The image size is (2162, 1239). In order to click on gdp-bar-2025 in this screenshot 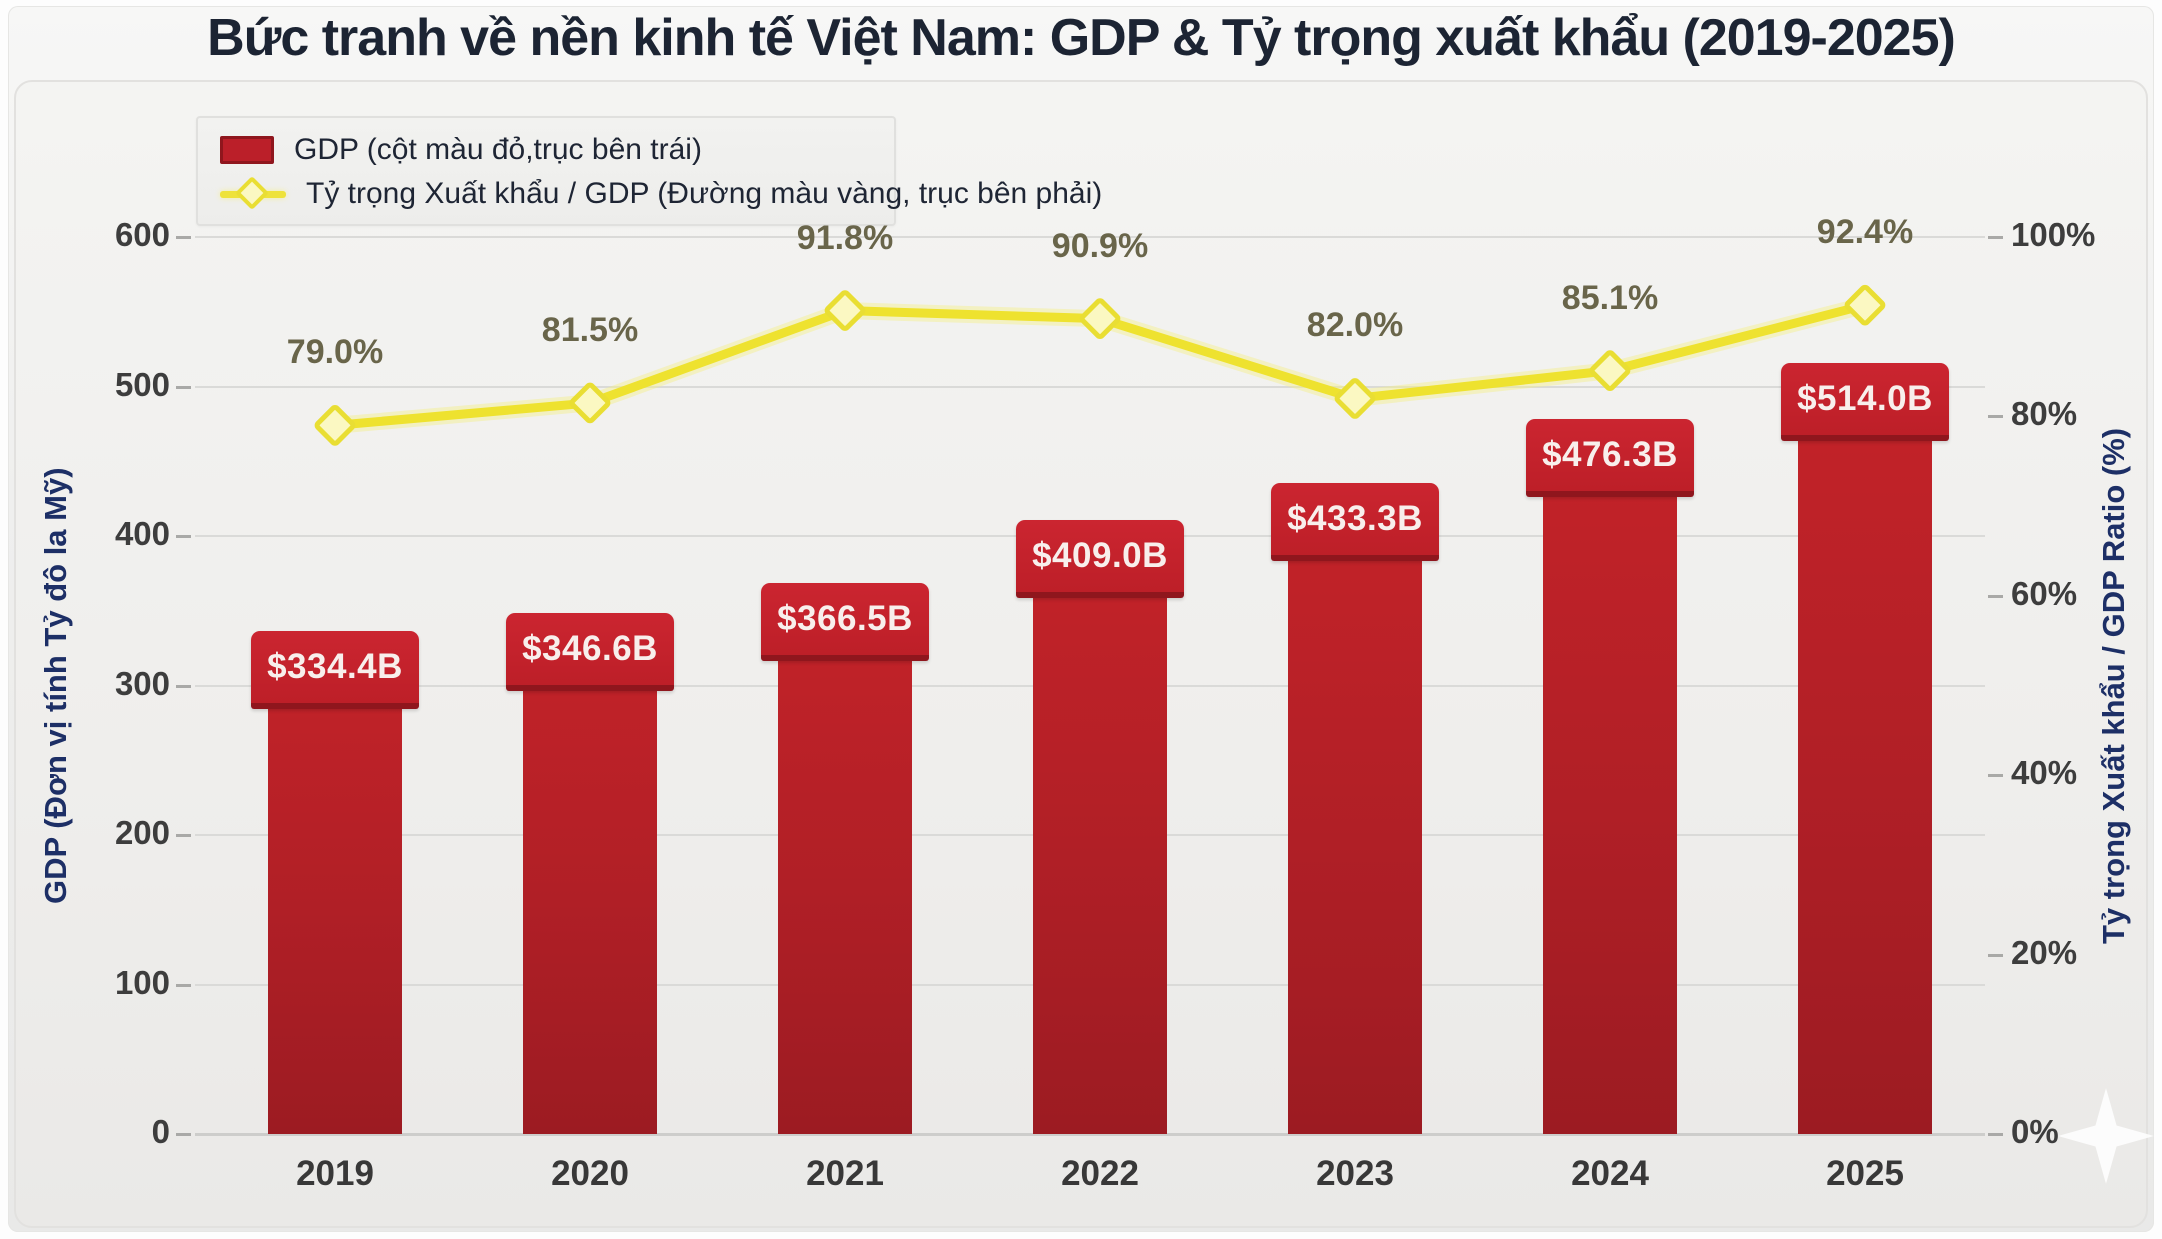, I will do `click(1865, 749)`.